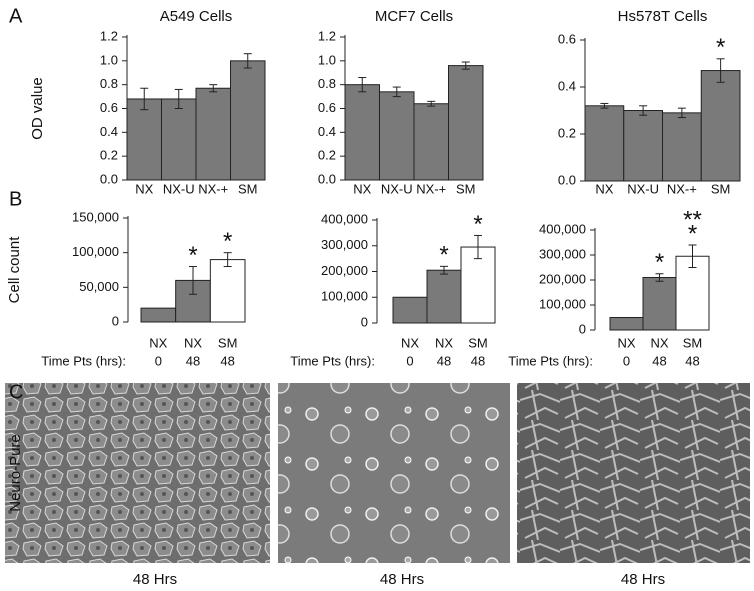 The image size is (754, 591). I want to click on chart-title: A549 Cells, so click(196, 16).